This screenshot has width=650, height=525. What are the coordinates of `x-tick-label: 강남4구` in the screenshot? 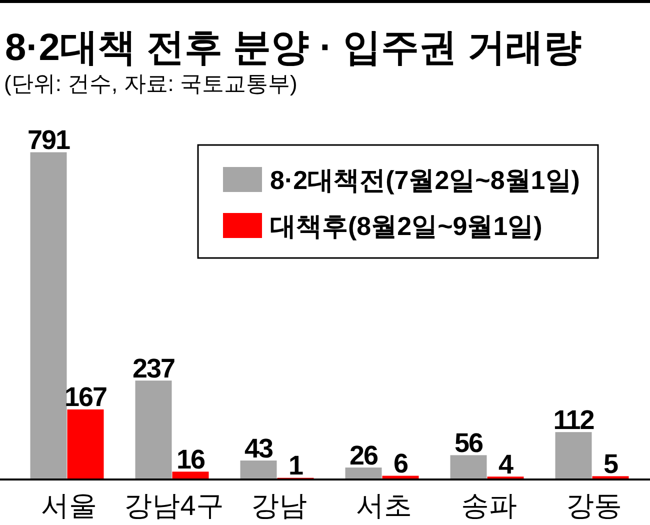 It's located at (174, 505).